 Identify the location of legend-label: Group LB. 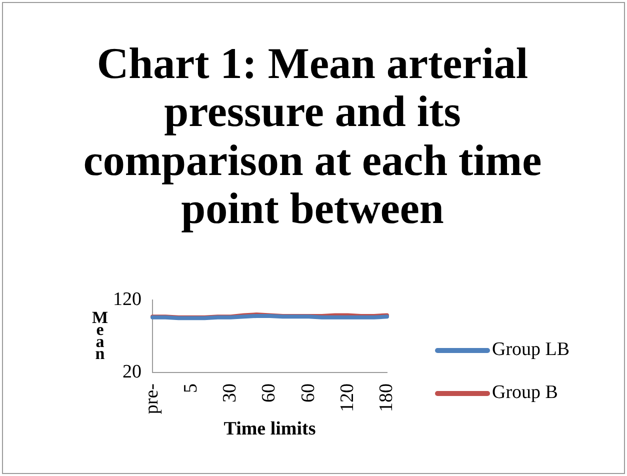
(531, 350).